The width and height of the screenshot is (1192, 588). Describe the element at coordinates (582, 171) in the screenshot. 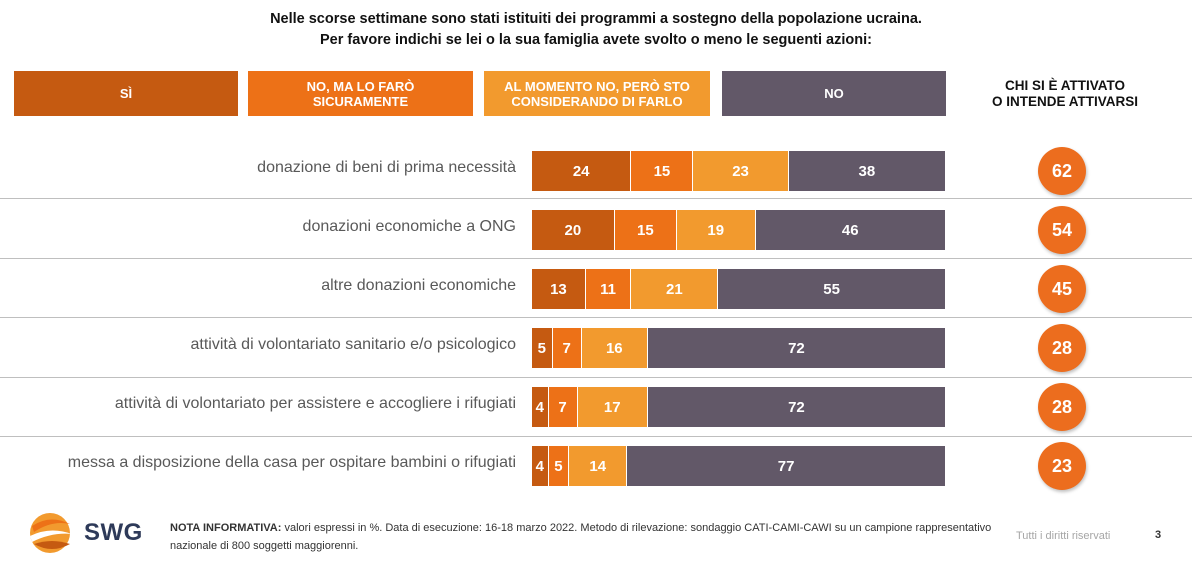

I see `bar-segment: 24` at that location.